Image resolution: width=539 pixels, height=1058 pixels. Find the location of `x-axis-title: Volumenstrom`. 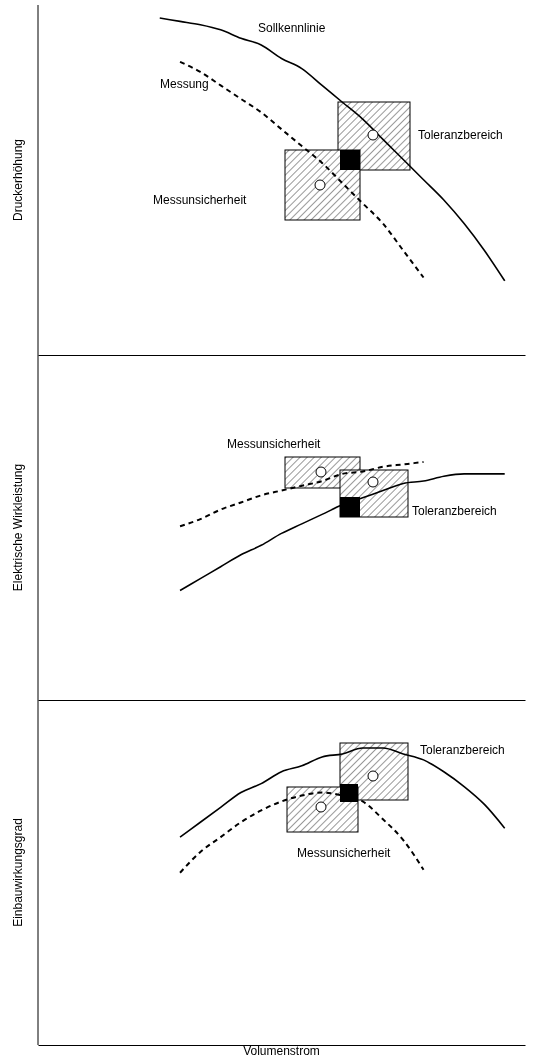

x-axis-title: Volumenstrom is located at coordinates (281, 1051).